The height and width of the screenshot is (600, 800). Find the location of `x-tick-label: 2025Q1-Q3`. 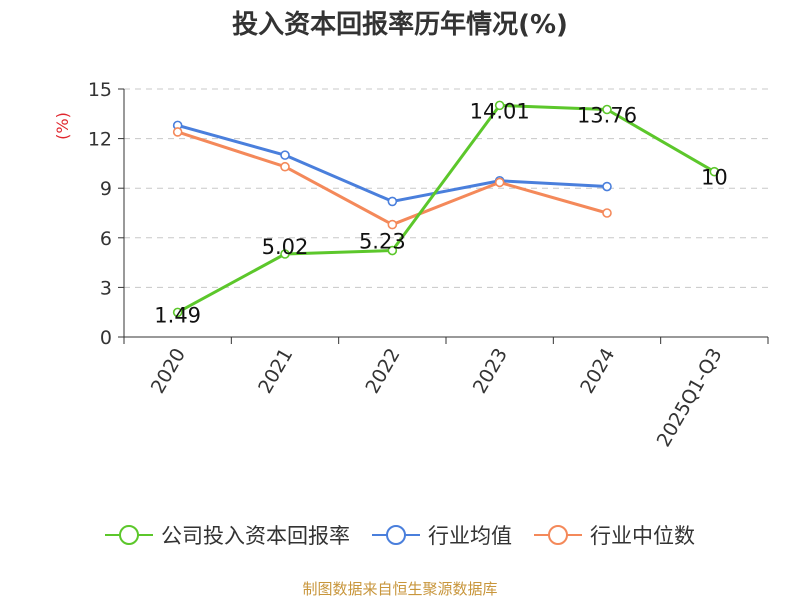

x-tick-label: 2025Q1-Q3 is located at coordinates (690, 398).